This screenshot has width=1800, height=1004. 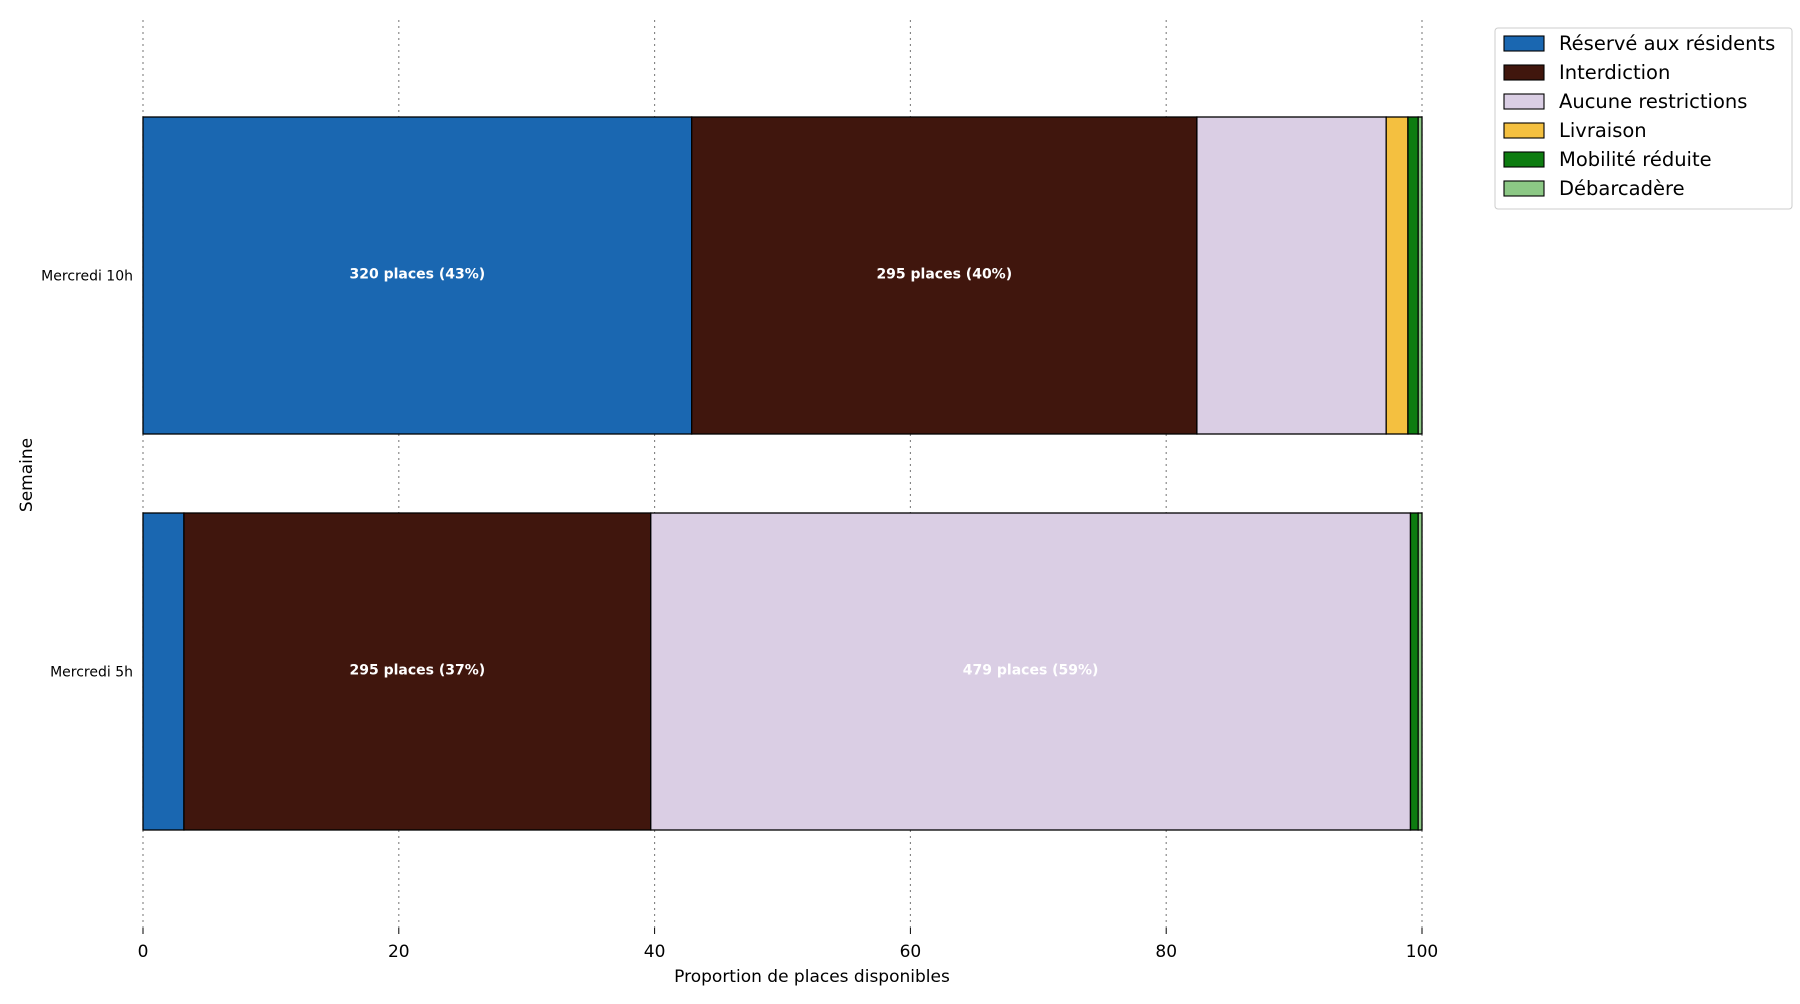 I want to click on bar-data-label: 479 places (59%), so click(x=1031, y=671).